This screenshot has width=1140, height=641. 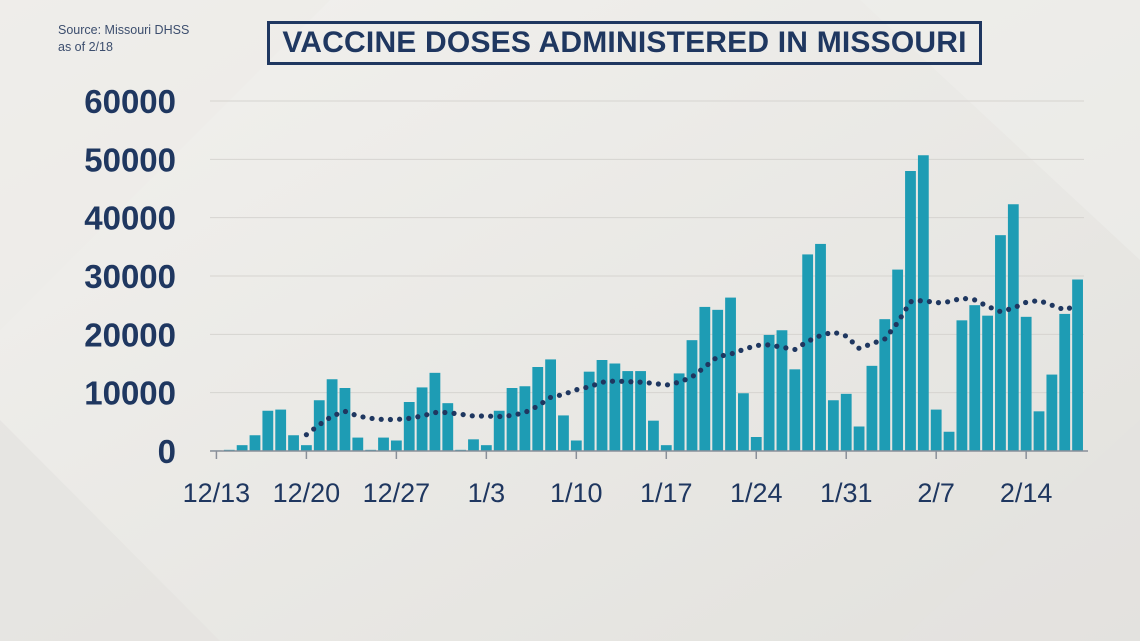 I want to click on y-tick-label: 0, so click(x=167, y=451).